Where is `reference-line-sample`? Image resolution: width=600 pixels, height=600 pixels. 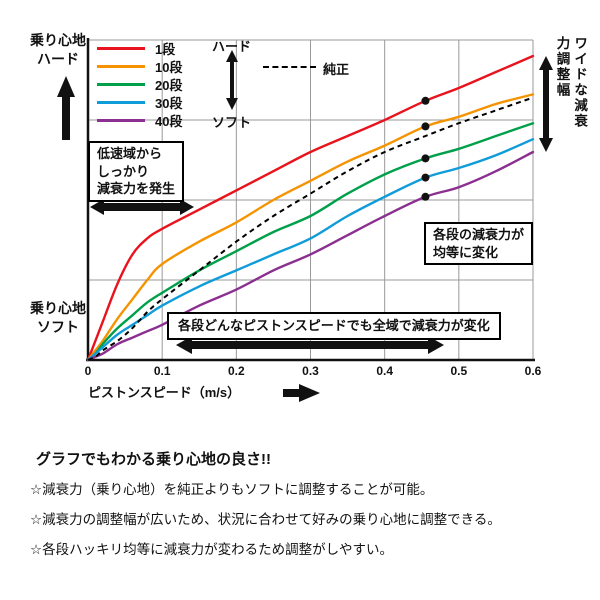 reference-line-sample is located at coordinates (289, 67).